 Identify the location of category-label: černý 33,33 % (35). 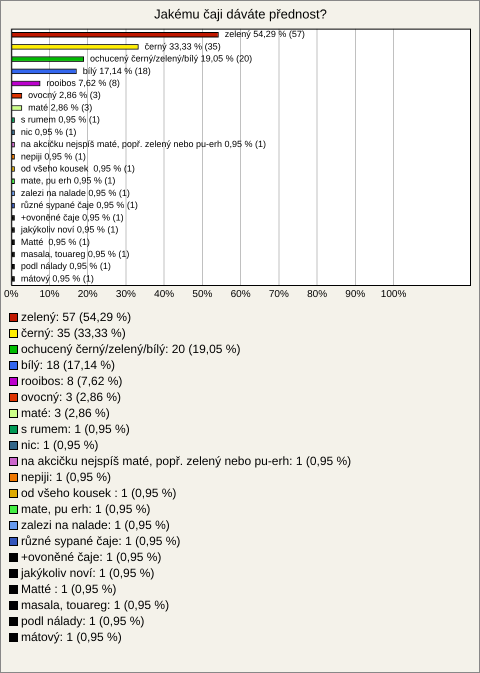
(182, 46).